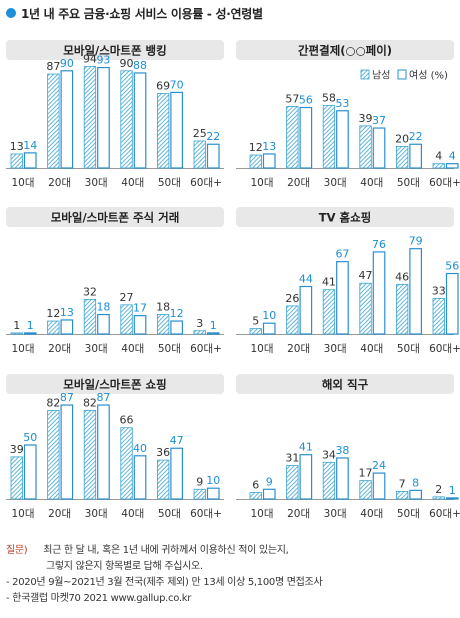  What do you see at coordinates (366, 473) in the screenshot?
I see `data-label-male: 17` at bounding box center [366, 473].